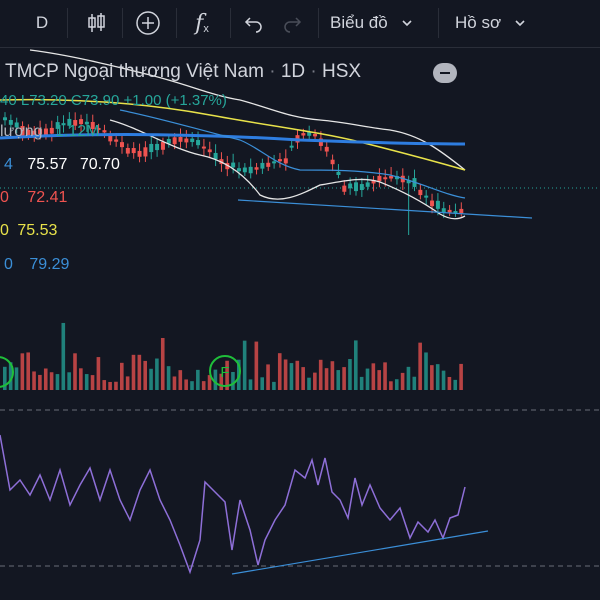 This screenshot has height=600, width=600. What do you see at coordinates (8, 164) in the screenshot?
I see `indicator-1-prefix: 4` at bounding box center [8, 164].